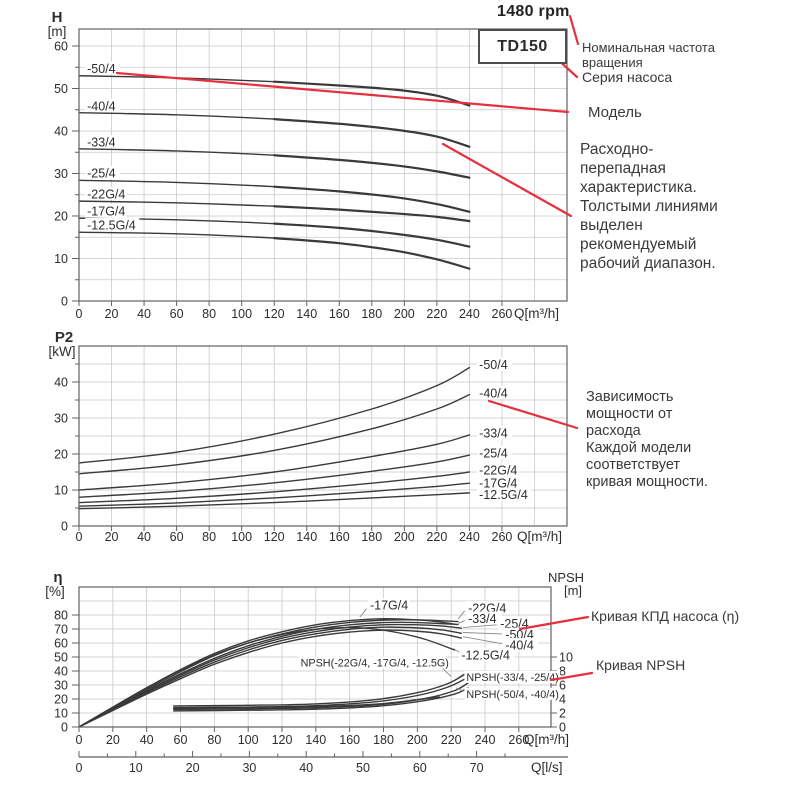 Image resolution: width=800 pixels, height=800 pixels. What do you see at coordinates (477, 768) in the screenshot?
I see `ls-tick-label: 70` at bounding box center [477, 768].